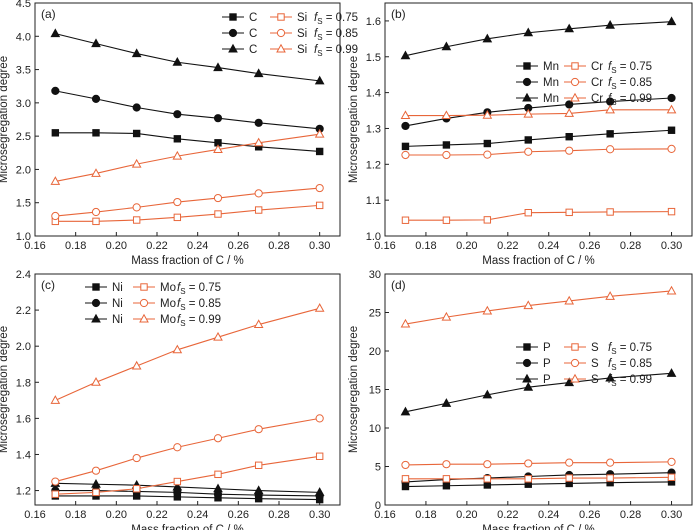  I want to click on y-tick-label: 3.5, so click(23, 71).